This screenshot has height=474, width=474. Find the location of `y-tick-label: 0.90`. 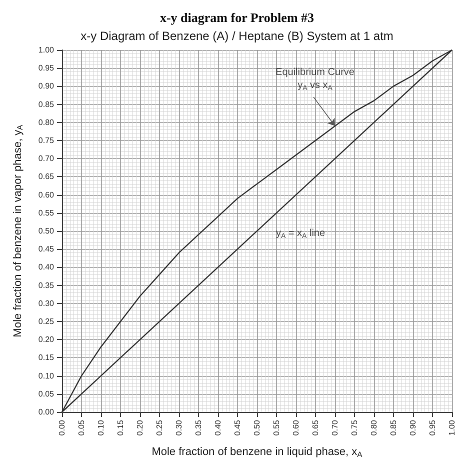

y-tick-label: 0.90 is located at coordinates (46, 86).